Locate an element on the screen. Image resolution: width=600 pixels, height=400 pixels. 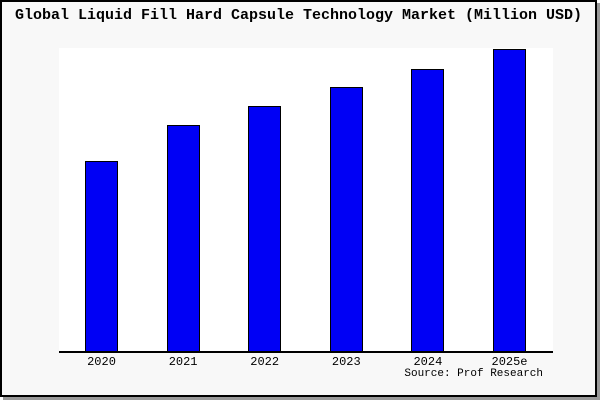
x-tick-label-2021: 2021 is located at coordinates (183, 362).